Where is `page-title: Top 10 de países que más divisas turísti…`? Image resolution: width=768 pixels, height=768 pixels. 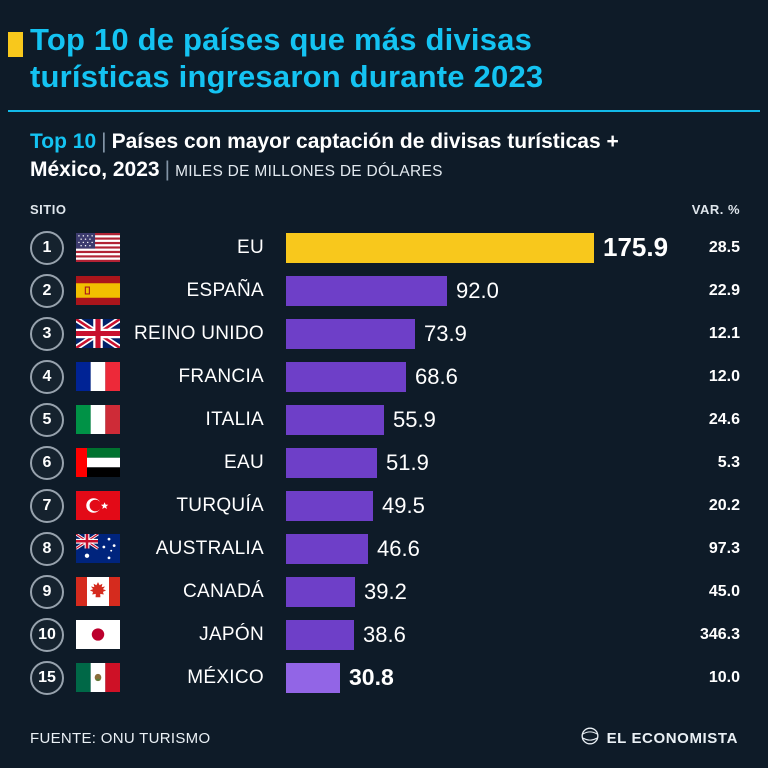
page-title: Top 10 de países que más divisas turísti… is located at coordinates (287, 58).